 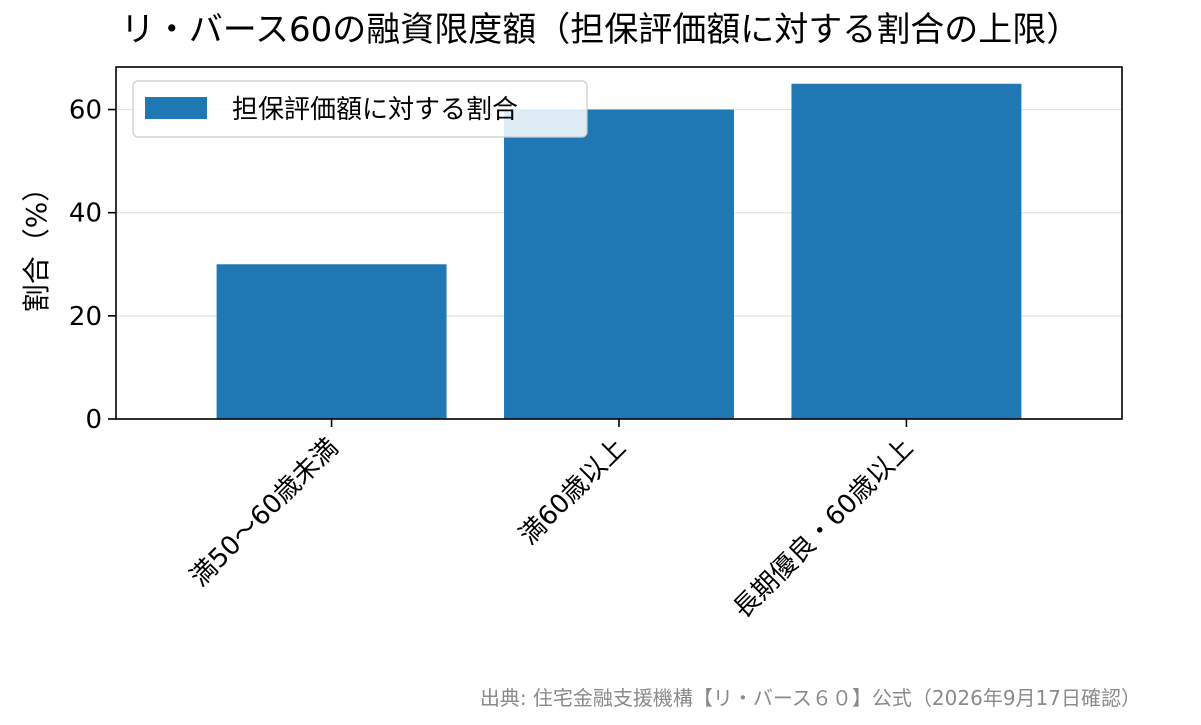 I want to click on legend-swatch, so click(x=176, y=108).